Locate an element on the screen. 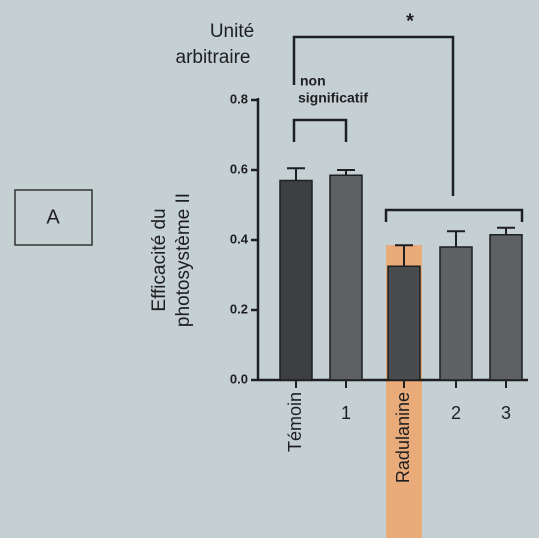 This screenshot has height=538, width=539. x-tick-label: Radulanine is located at coordinates (403, 437).